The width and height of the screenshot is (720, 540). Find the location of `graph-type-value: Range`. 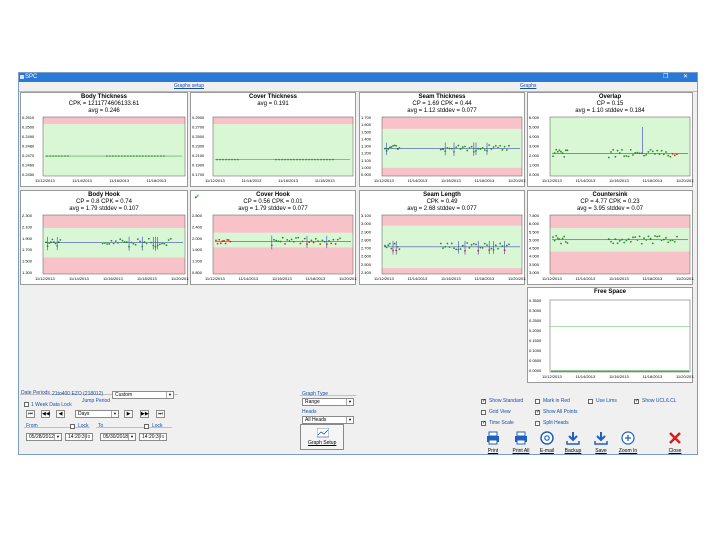

graph-type-value: Range is located at coordinates (312, 402).